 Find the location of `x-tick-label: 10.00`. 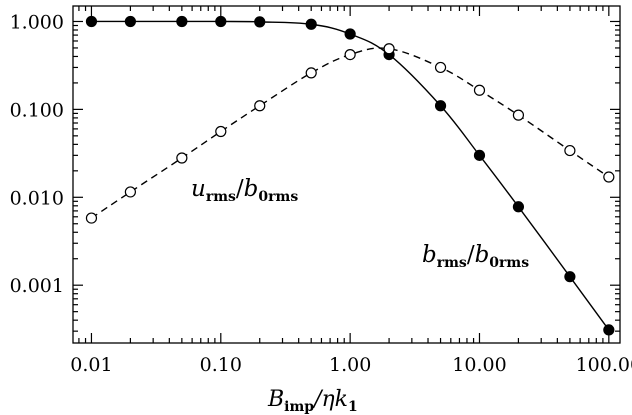

x-tick-label: 10.00 is located at coordinates (479, 365).